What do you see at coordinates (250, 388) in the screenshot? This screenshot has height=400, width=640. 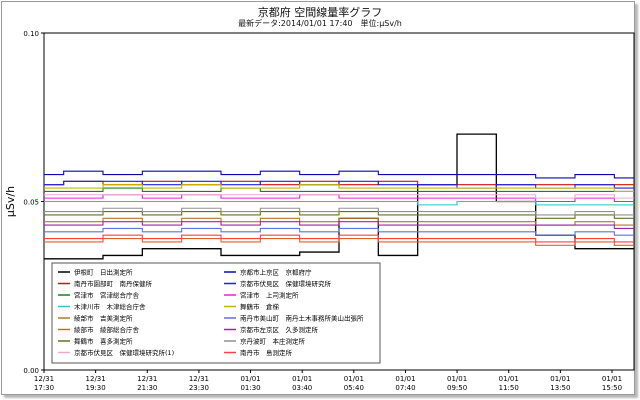 I see `x-tick-label-time: 01:30` at bounding box center [250, 388].